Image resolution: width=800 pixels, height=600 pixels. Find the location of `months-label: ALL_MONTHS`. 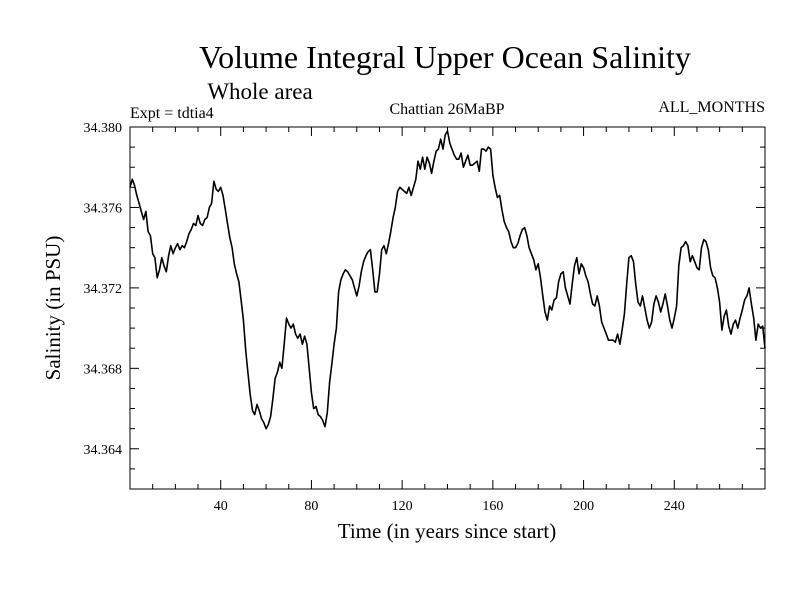

months-label: ALL_MONTHS is located at coordinates (711, 107).